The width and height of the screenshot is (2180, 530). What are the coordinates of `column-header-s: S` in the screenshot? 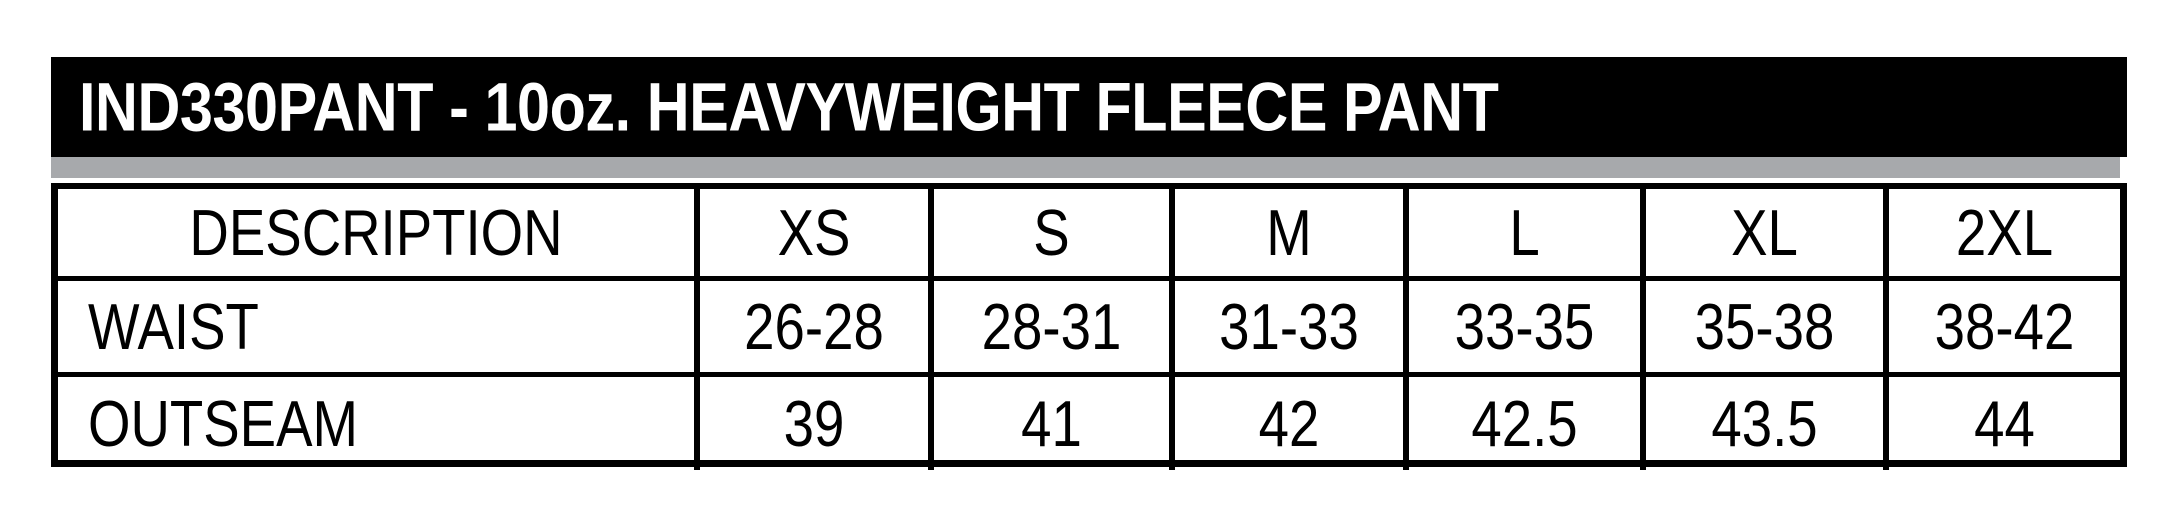 It's located at (1053, 235).